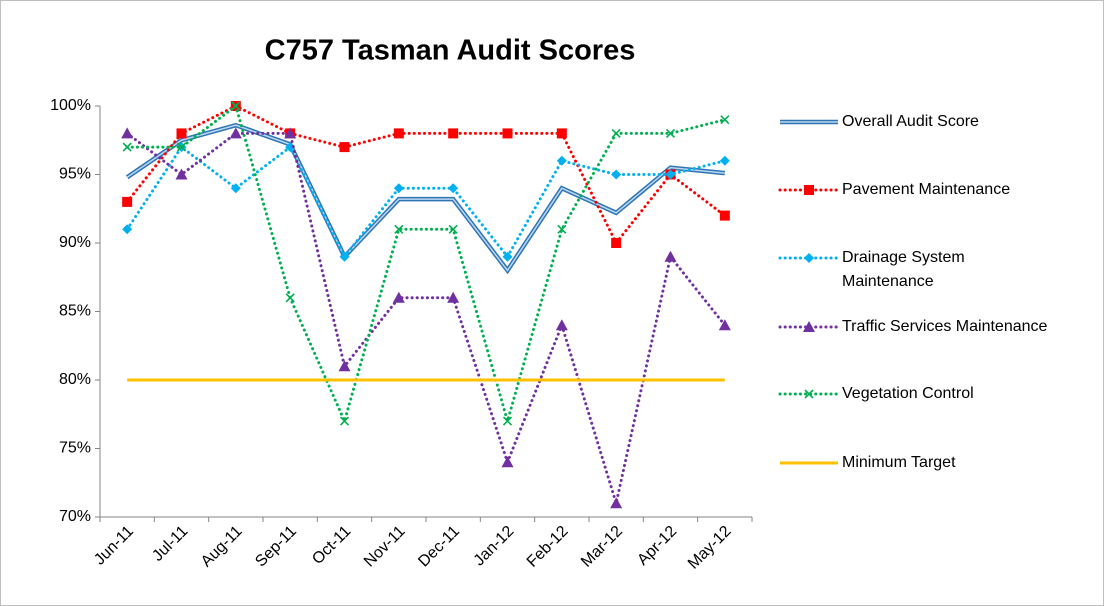 The width and height of the screenshot is (1104, 606). What do you see at coordinates (926, 189) in the screenshot?
I see `legend-label: Pavement Maintenance` at bounding box center [926, 189].